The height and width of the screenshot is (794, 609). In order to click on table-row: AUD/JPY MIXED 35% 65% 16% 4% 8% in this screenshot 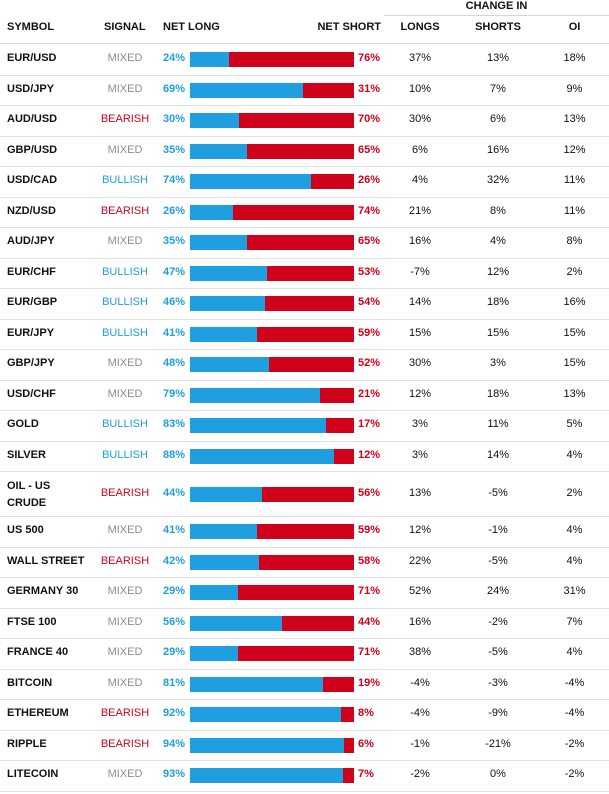, I will do `click(304, 243)`.